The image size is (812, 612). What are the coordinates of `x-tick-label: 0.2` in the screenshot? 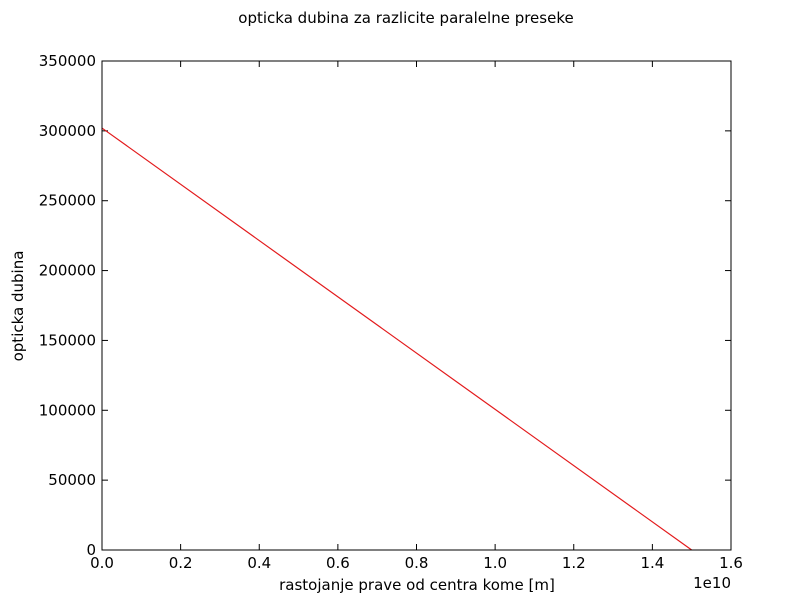 It's located at (181, 563).